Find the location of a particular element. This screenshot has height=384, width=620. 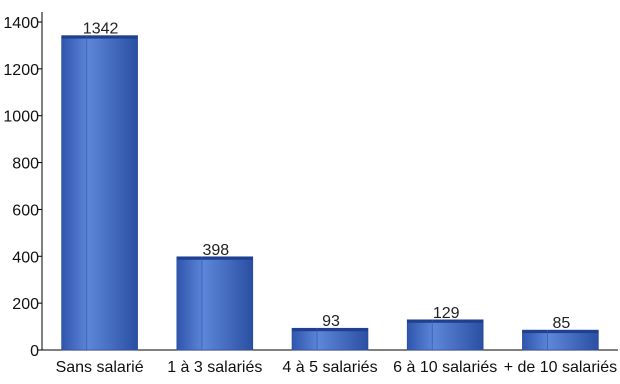

category-label: 6 à 10 salariés is located at coordinates (445, 367).